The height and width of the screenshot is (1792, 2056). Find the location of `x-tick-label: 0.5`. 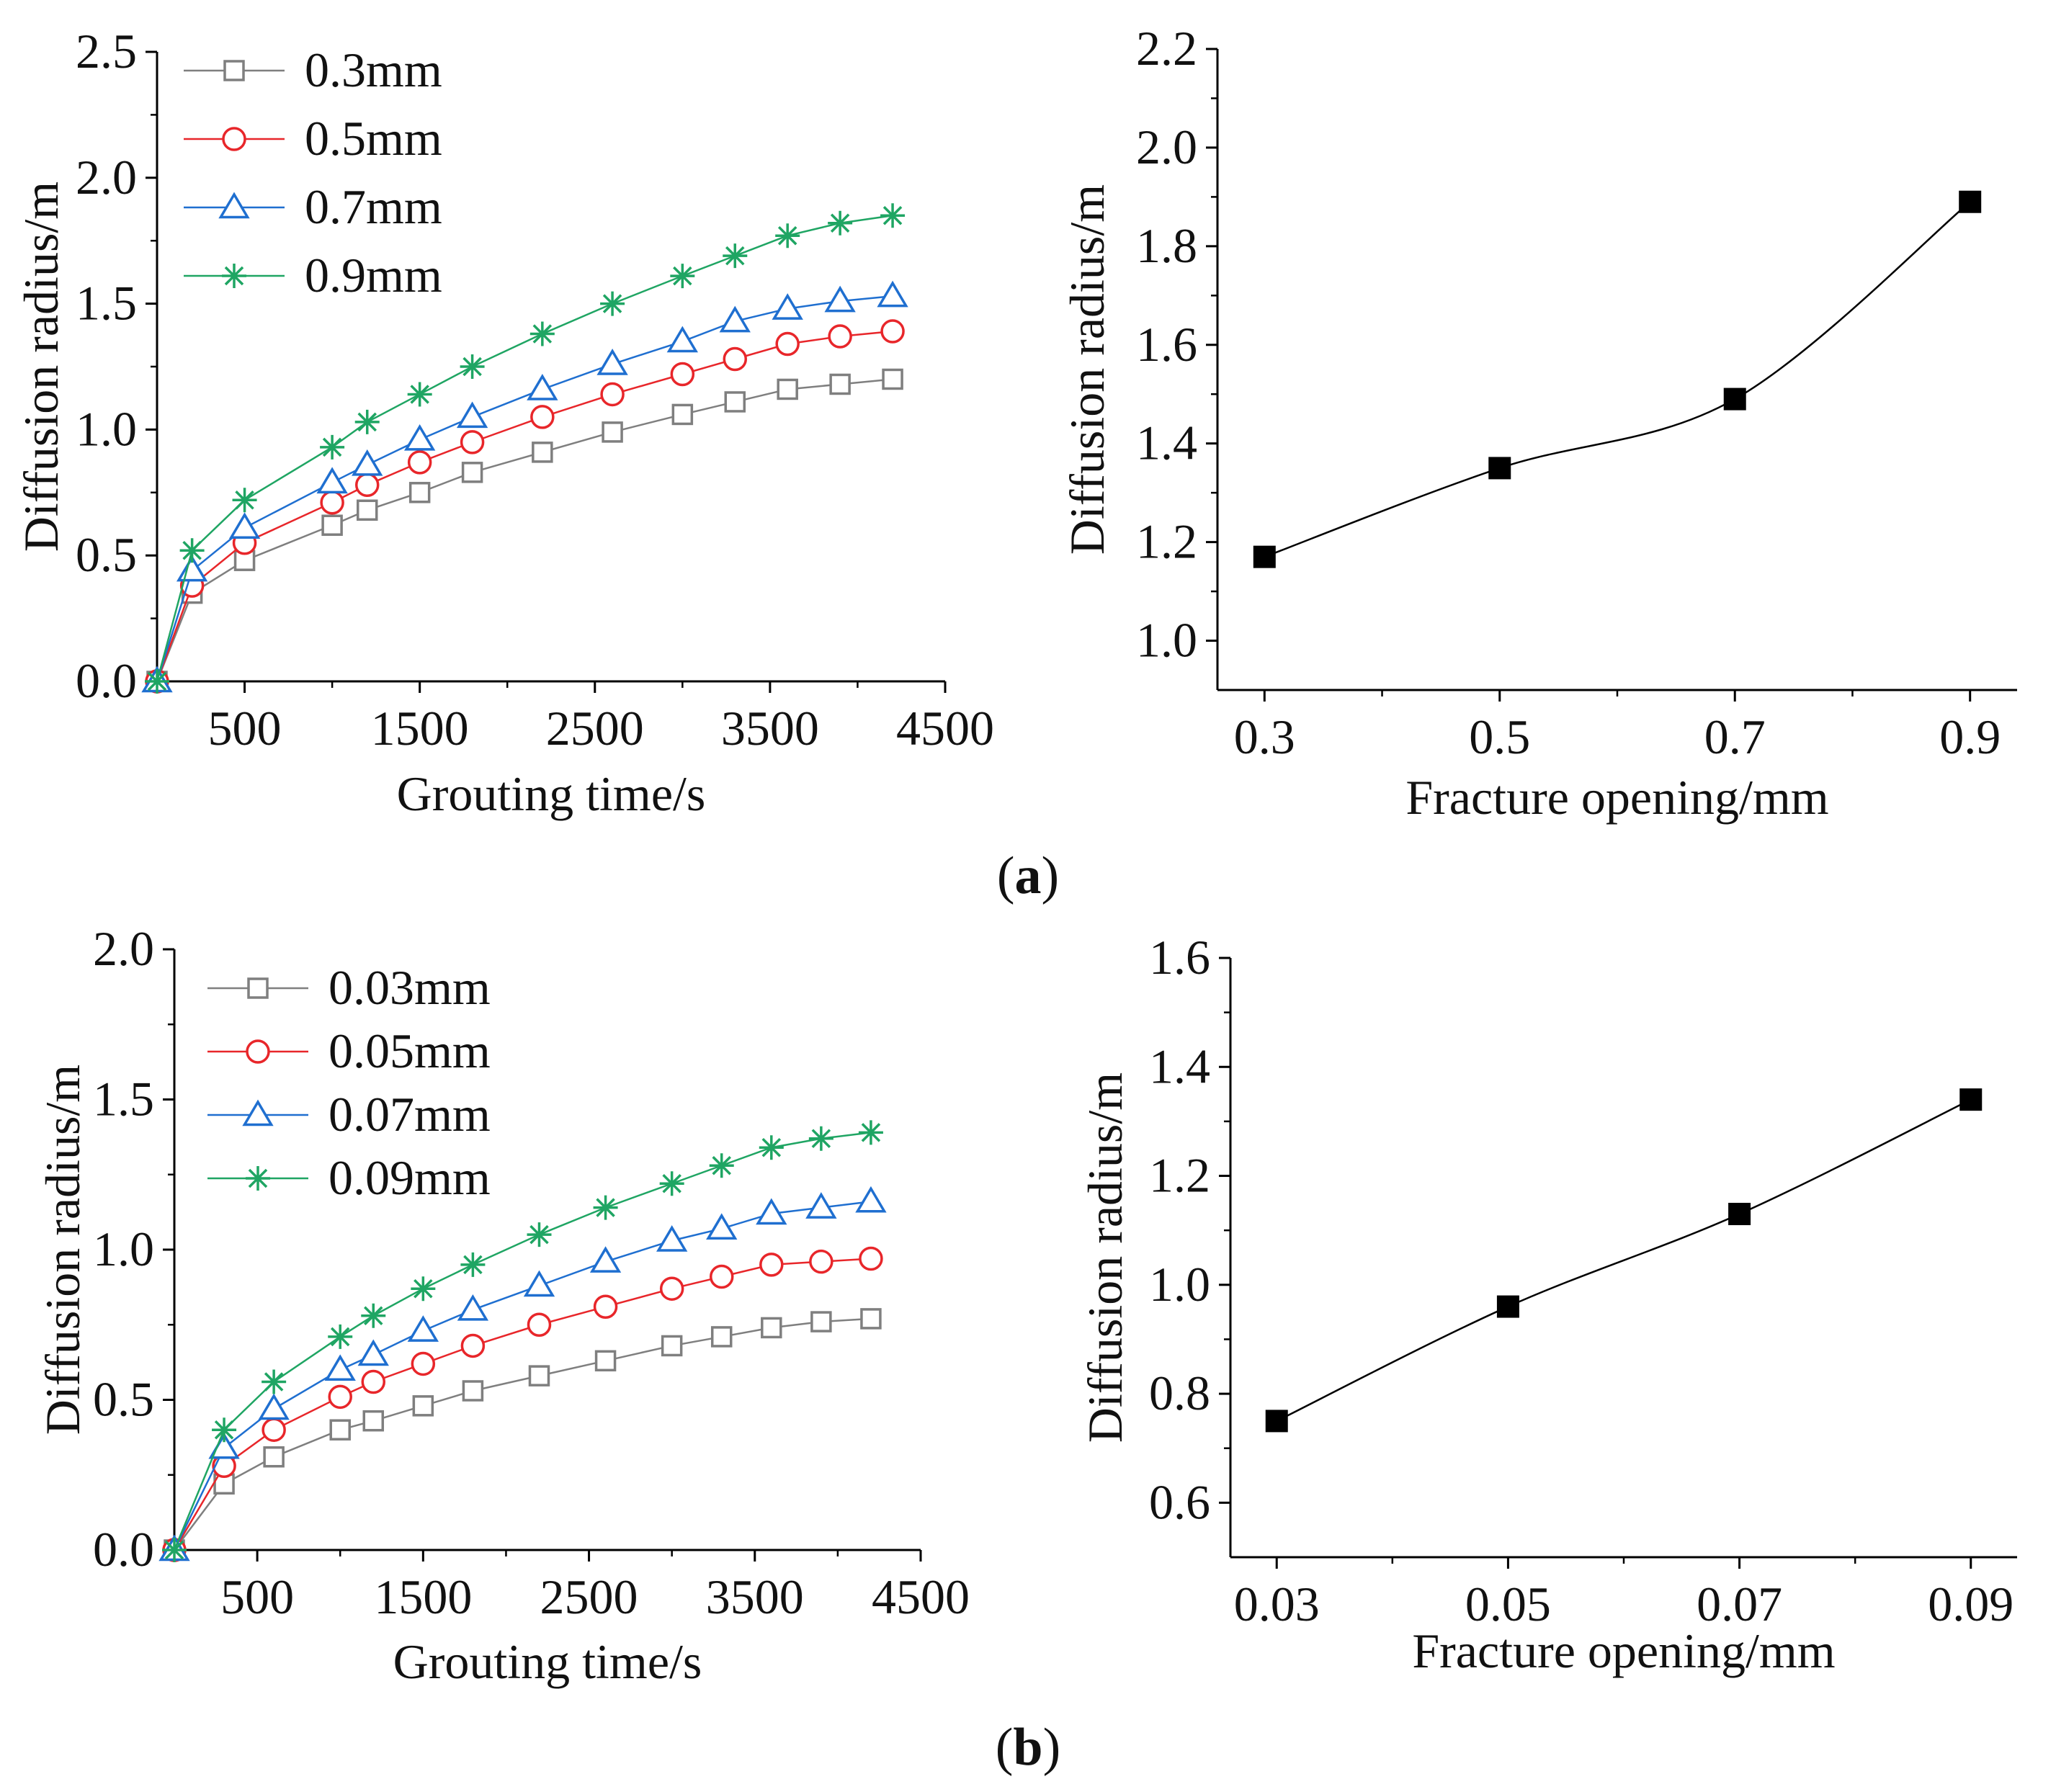

x-tick-label: 0.5 is located at coordinates (1499, 736).